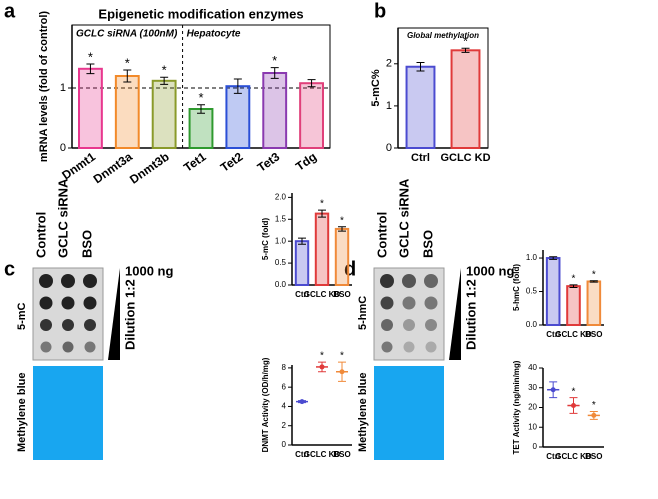 The image size is (658, 499). What do you see at coordinates (214, 34) in the screenshot?
I see `annotation: Hepatocyte` at bounding box center [214, 34].